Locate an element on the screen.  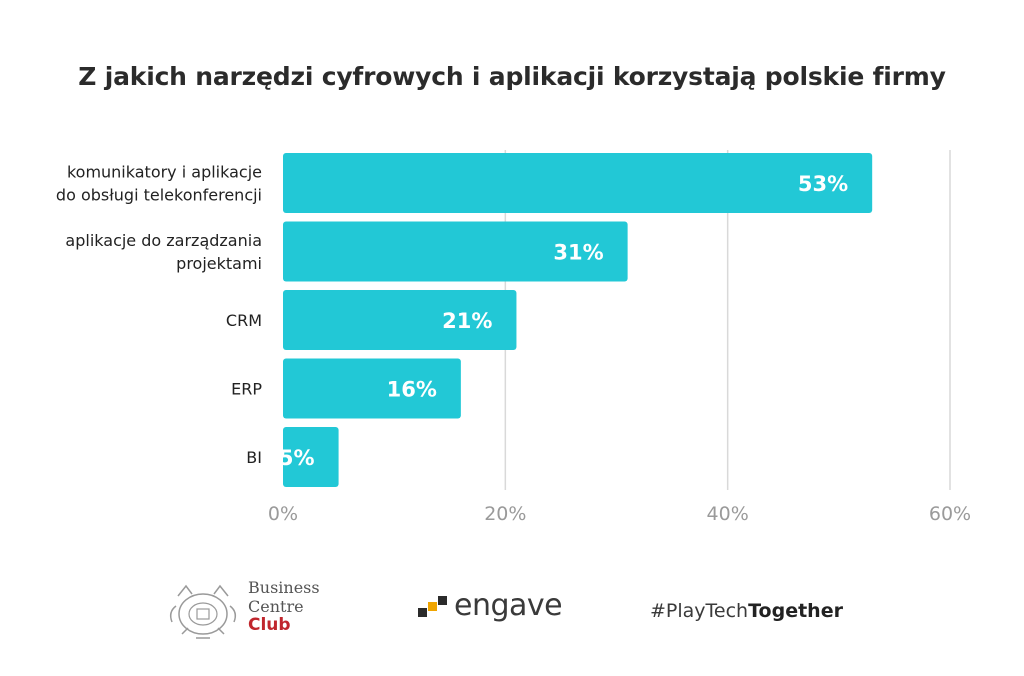
category-label: projektami is located at coordinates (219, 263).